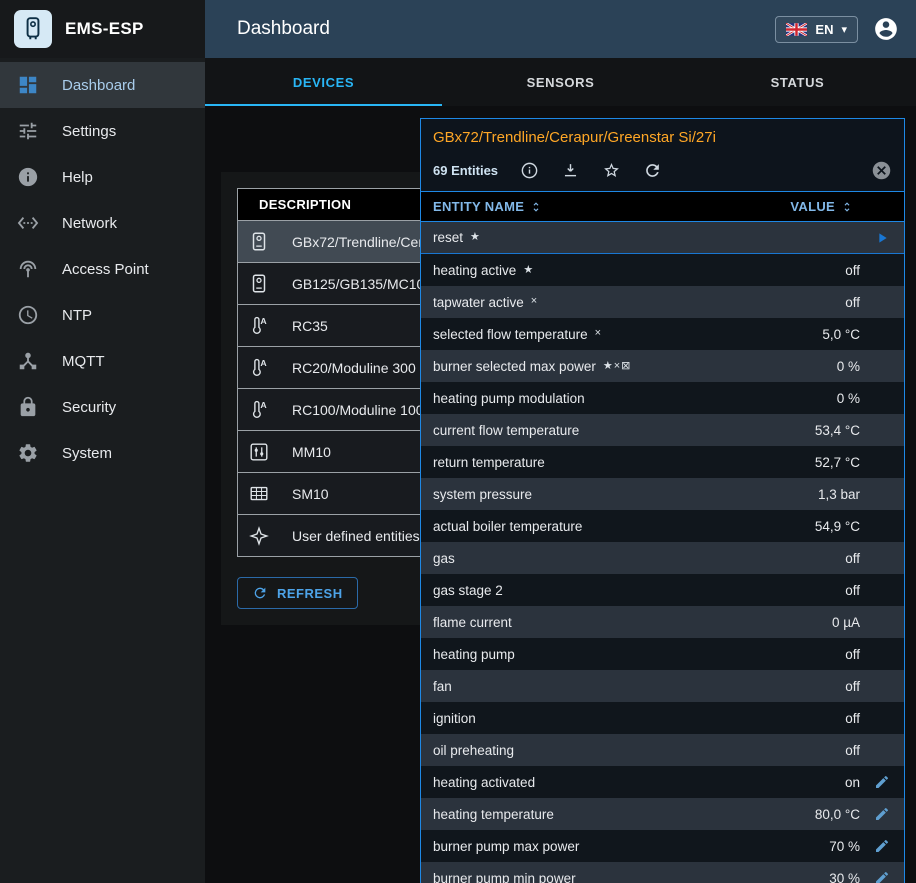 The image size is (916, 883). What do you see at coordinates (442, 686) in the screenshot?
I see `entity-name: fan` at bounding box center [442, 686].